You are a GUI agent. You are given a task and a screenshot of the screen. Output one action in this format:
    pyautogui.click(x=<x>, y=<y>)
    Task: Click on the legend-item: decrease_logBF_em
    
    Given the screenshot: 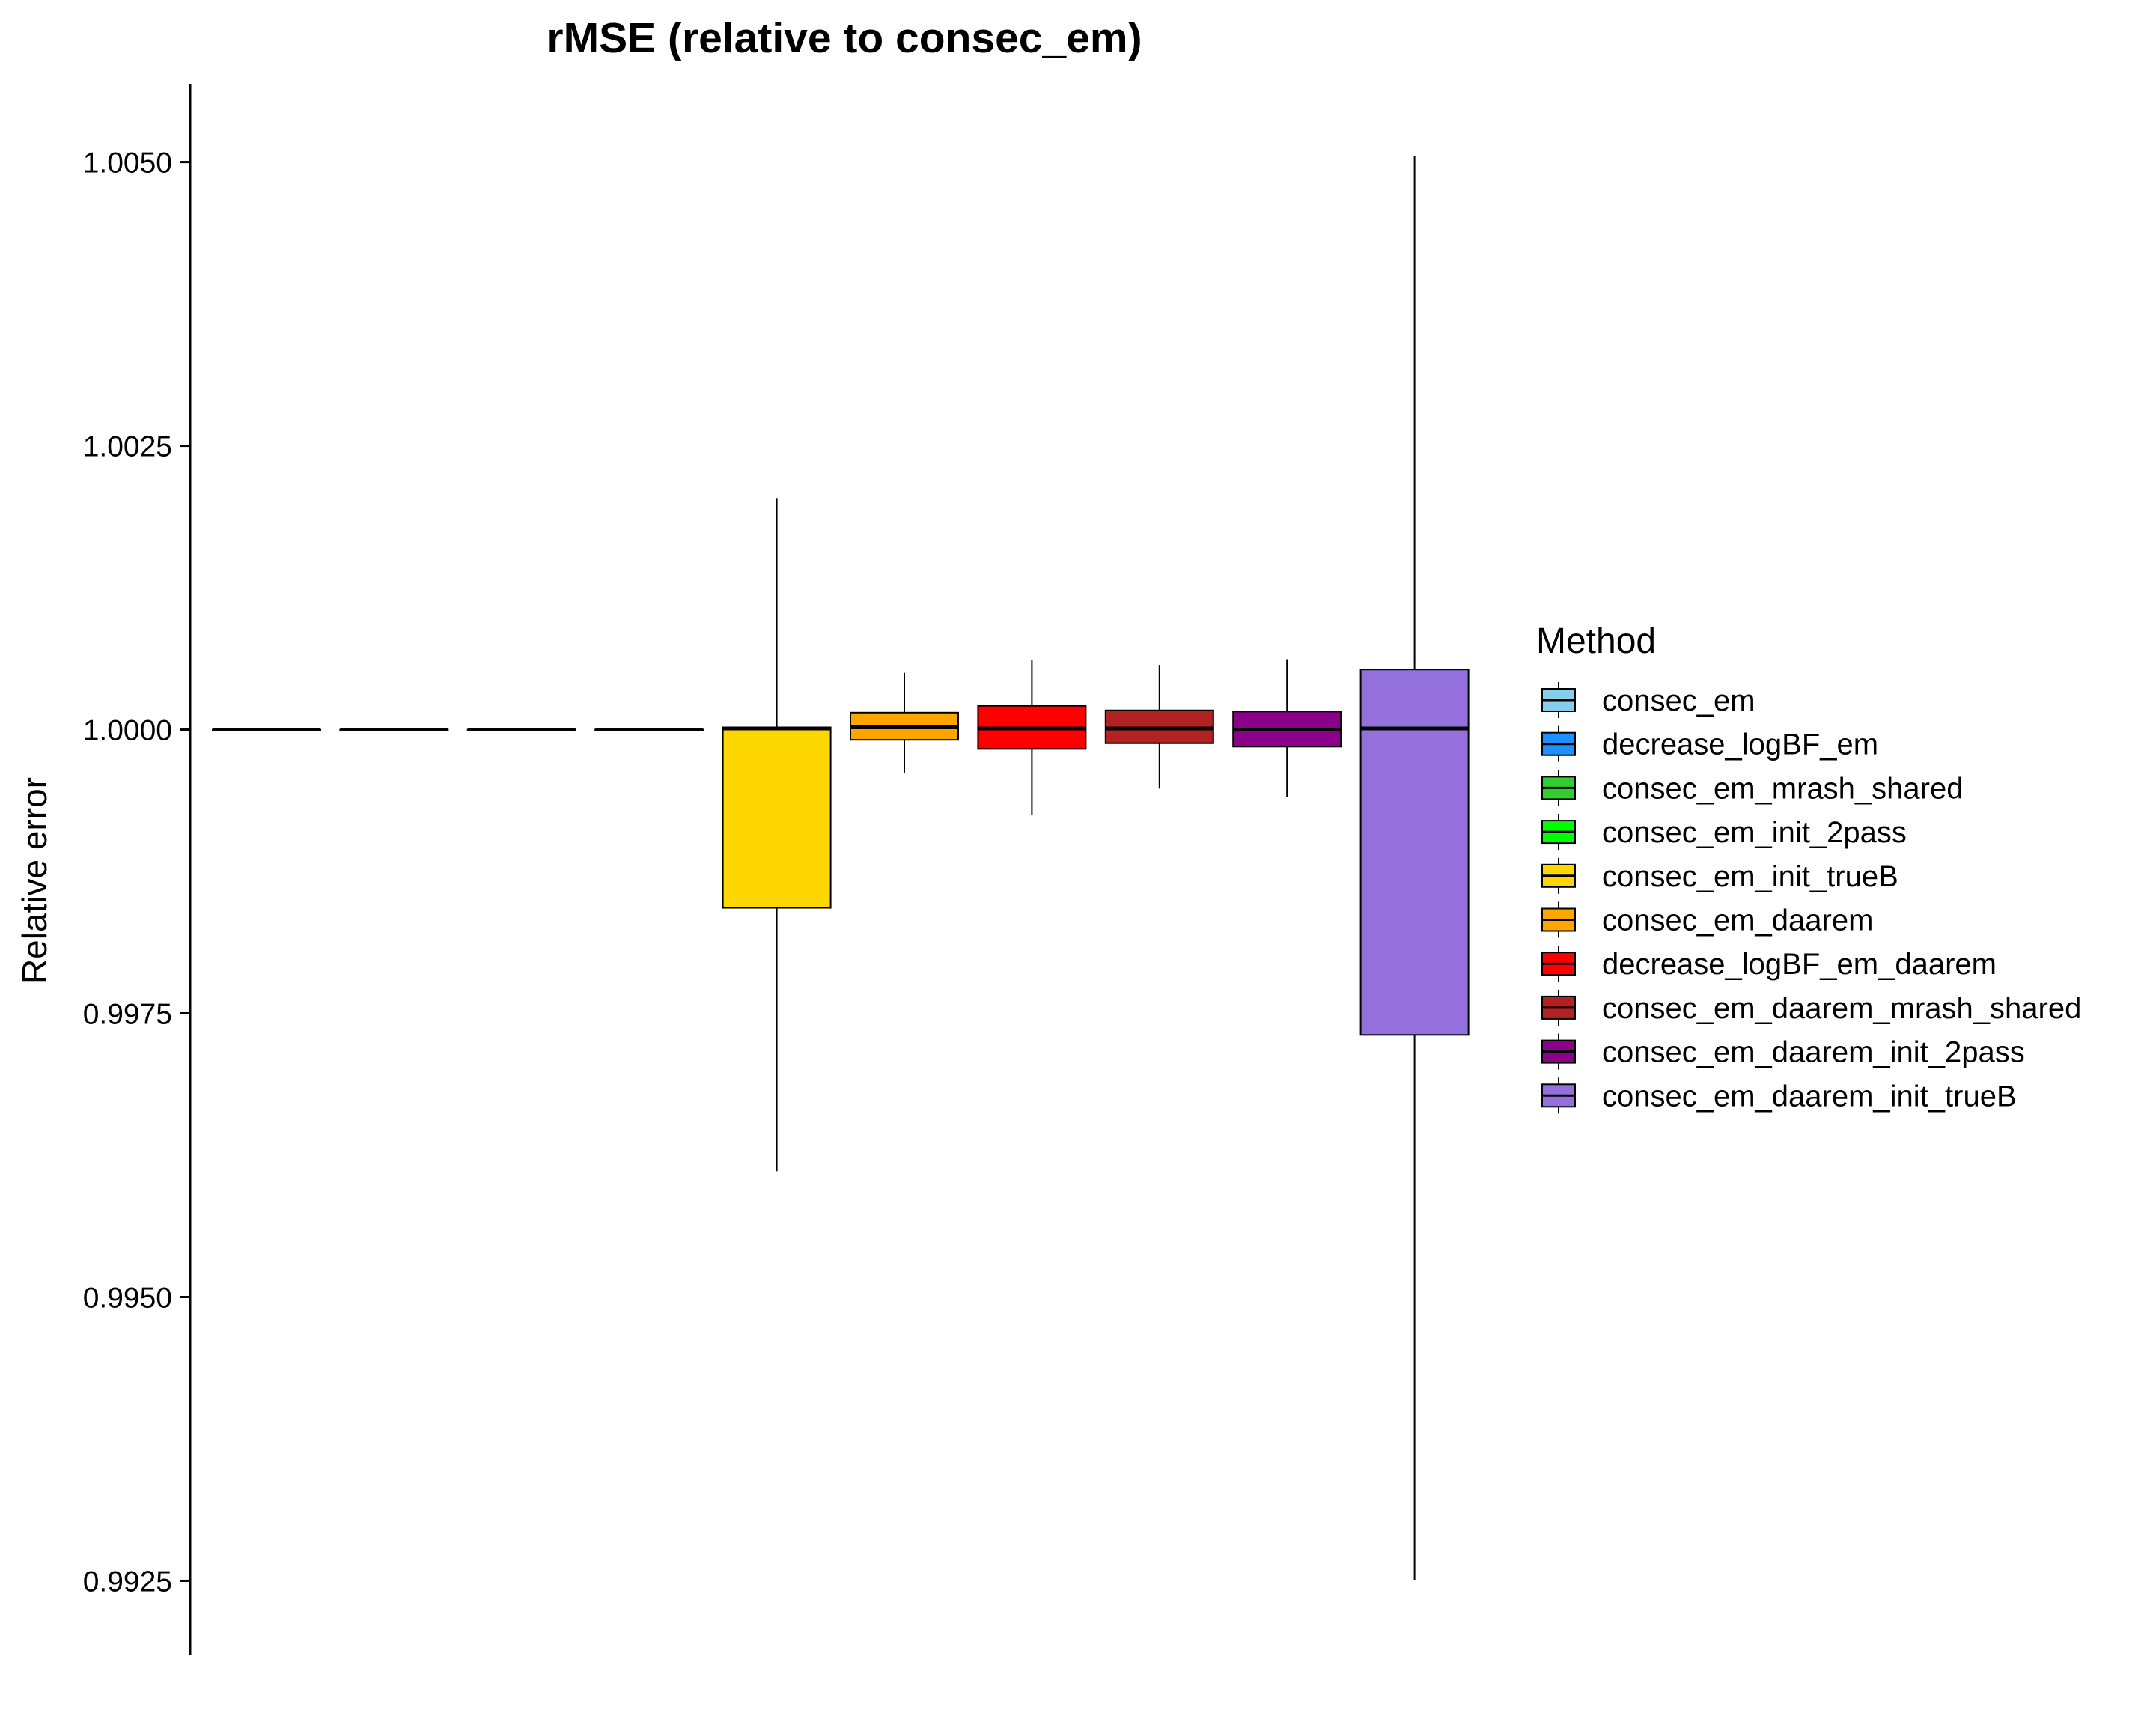 What is the action you would take?
    pyautogui.click(x=1709, y=743)
    